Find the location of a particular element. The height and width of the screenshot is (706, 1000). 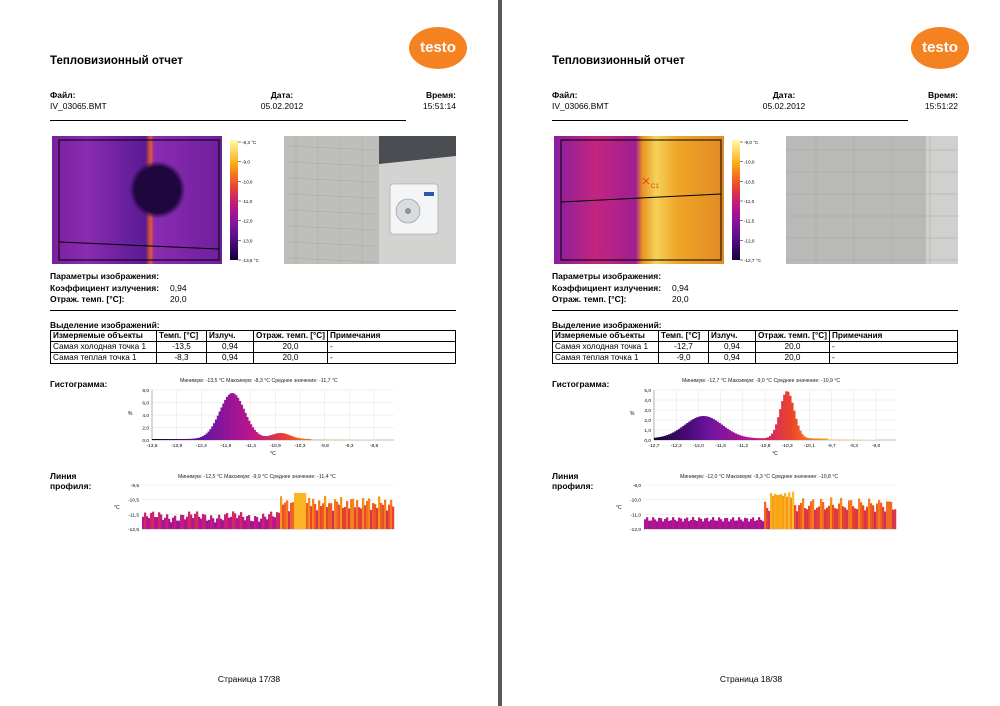

thermal-overlay is located at coordinates (139, 200).